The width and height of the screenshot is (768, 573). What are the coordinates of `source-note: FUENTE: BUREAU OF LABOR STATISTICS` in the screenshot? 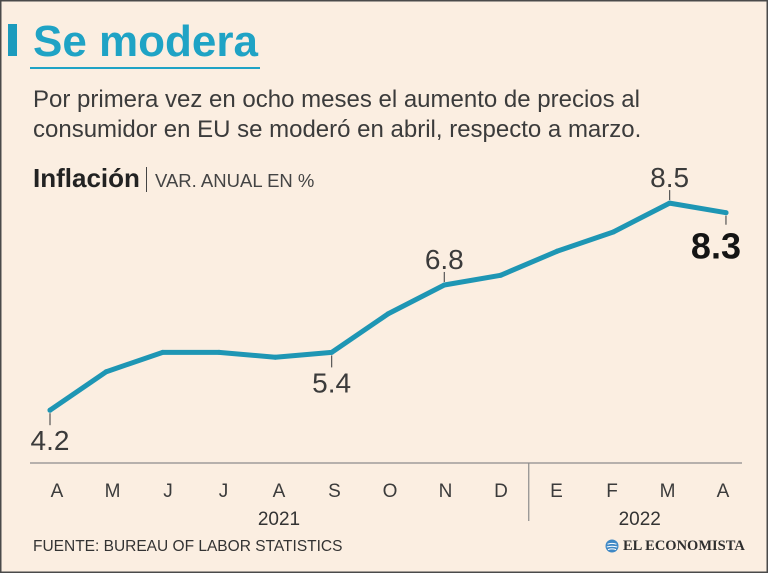 It's located at (188, 546).